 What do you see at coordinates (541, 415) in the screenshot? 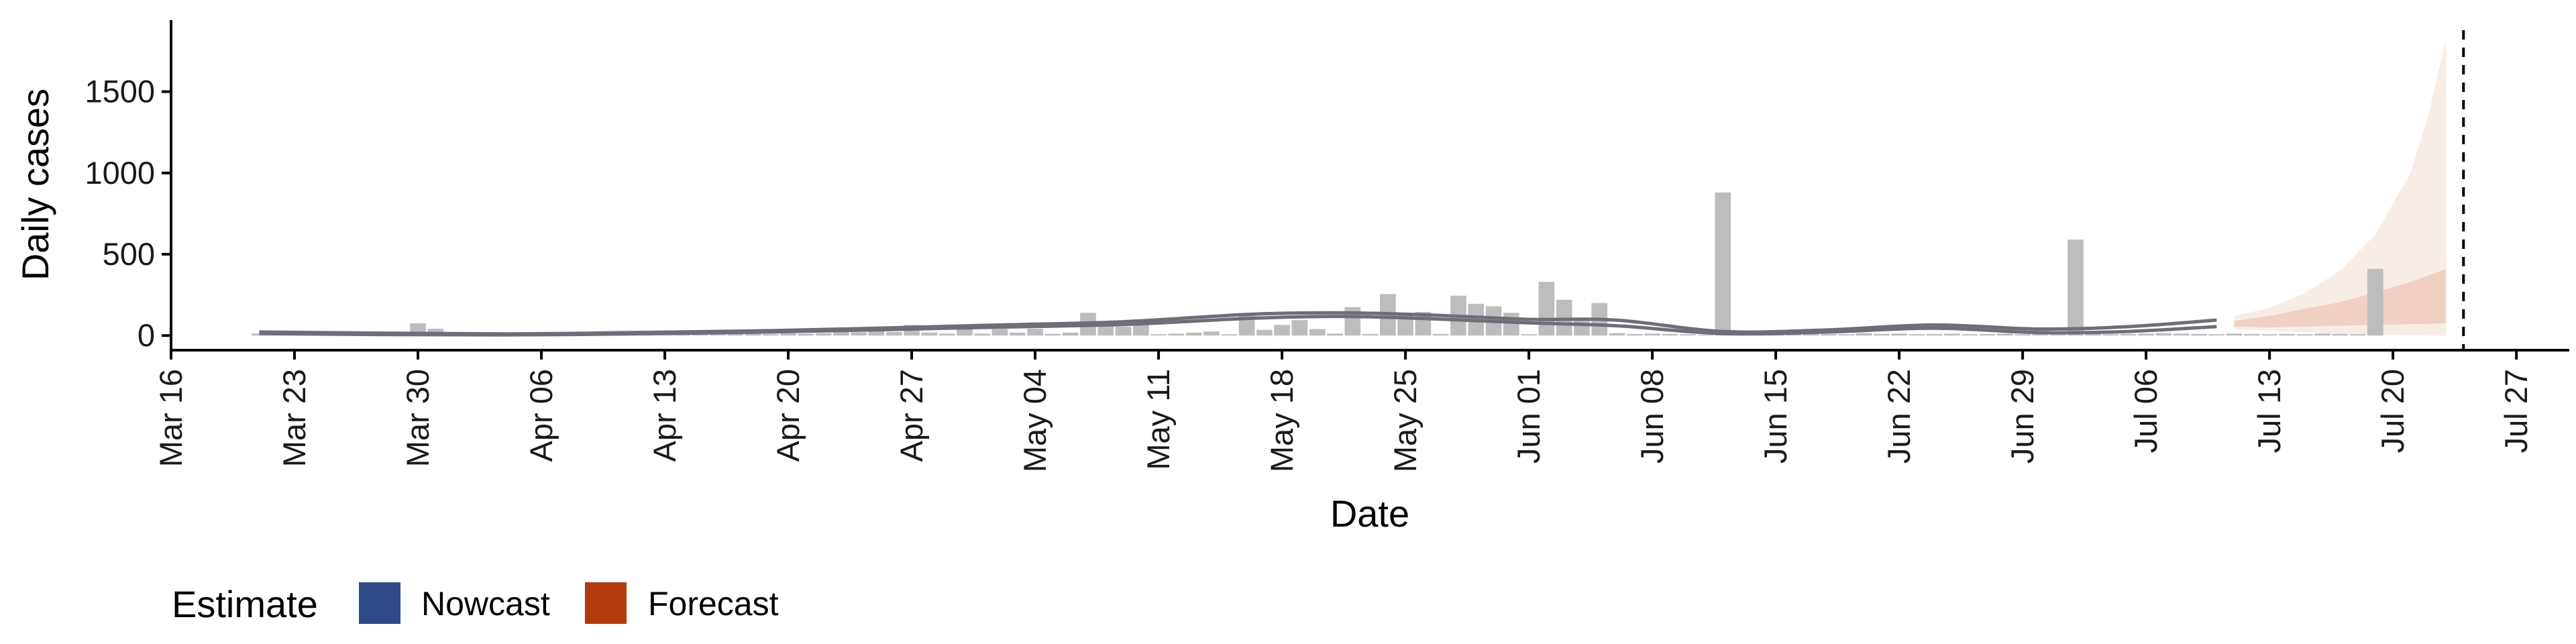
I see `x-tick-label: Apr 06` at bounding box center [541, 415].